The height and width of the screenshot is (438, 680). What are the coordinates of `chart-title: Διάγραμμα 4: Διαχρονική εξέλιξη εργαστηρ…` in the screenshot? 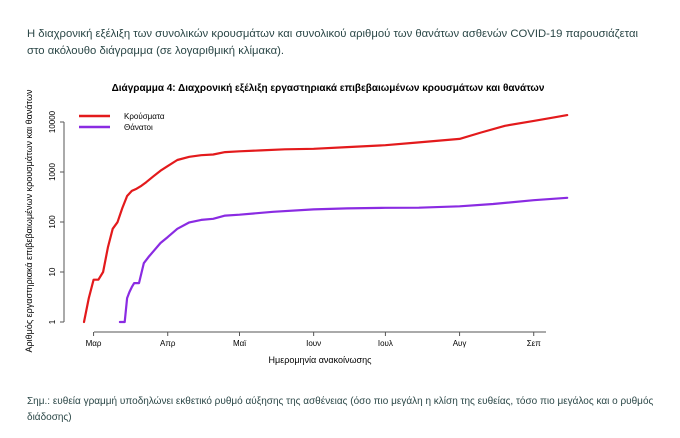 It's located at (328, 88).